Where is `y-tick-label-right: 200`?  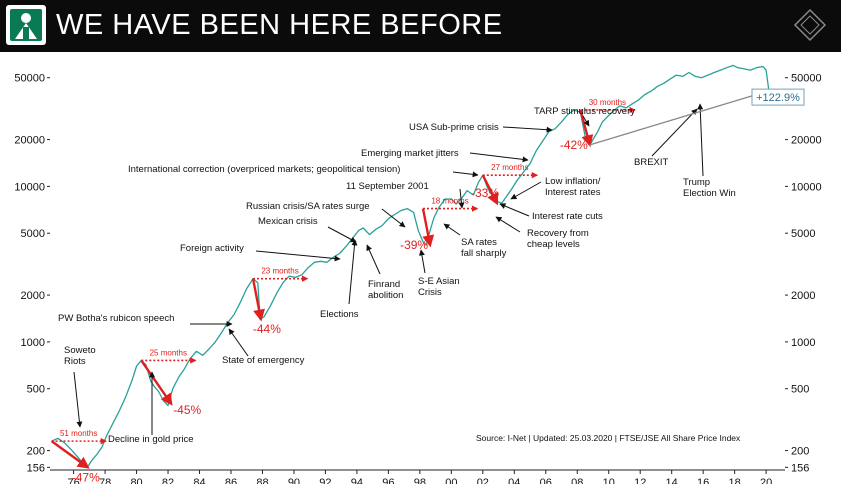 y-tick-label-right: 200 is located at coordinates (800, 452).